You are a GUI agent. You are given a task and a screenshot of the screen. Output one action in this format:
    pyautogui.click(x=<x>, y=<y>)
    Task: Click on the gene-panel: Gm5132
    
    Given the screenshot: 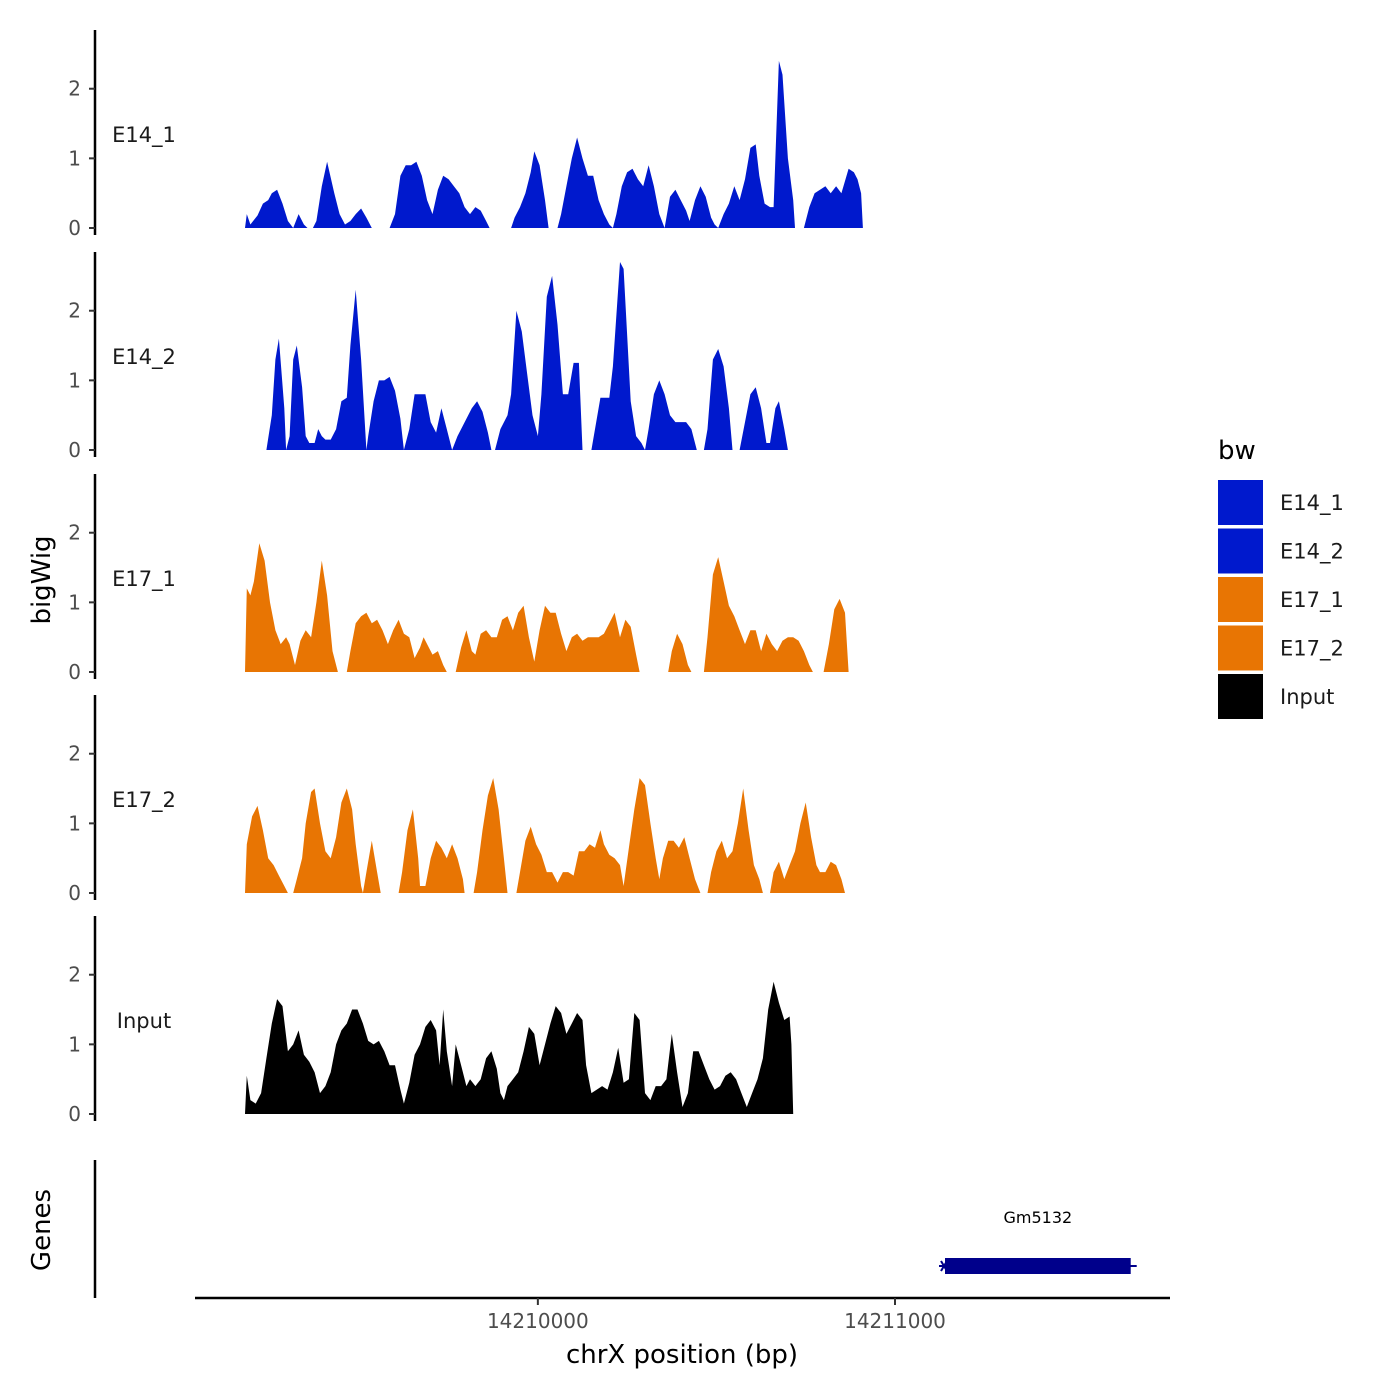 What is the action you would take?
    pyautogui.click(x=615, y=1229)
    